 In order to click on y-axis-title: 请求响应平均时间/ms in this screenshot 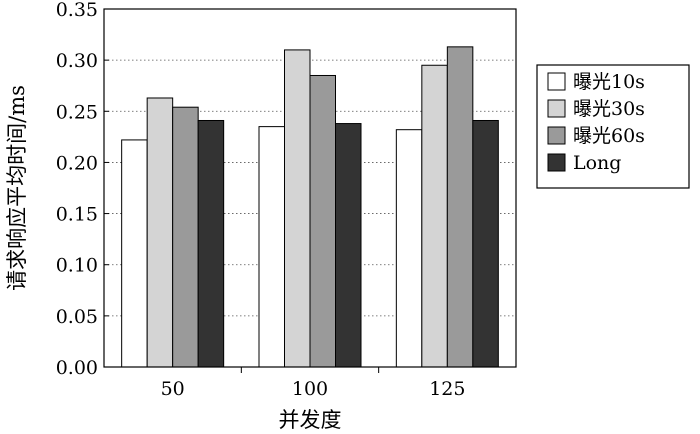, I will do `click(17, 188)`.